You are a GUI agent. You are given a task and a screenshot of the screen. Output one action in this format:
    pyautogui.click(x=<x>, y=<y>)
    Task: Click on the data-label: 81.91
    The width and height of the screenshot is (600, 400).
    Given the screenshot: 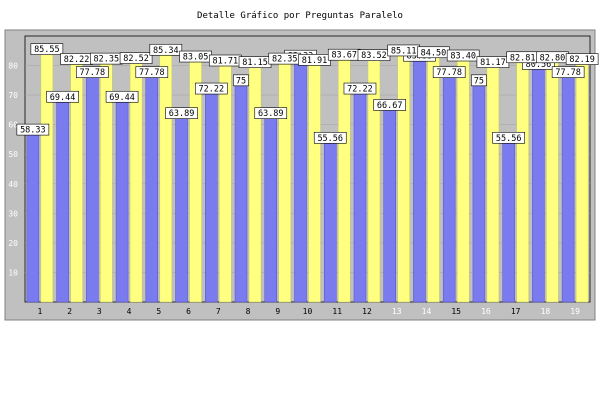 What is the action you would take?
    pyautogui.click(x=315, y=61)
    